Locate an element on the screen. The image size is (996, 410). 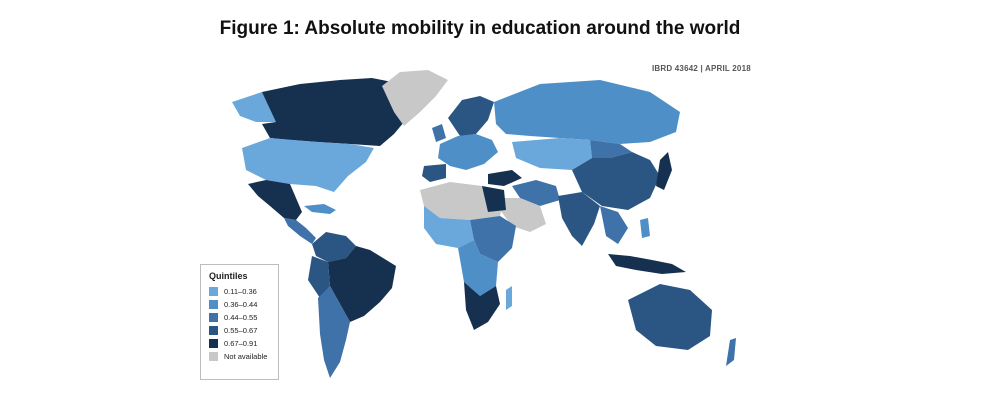
region-japan-korea is located at coordinates (664, 171).